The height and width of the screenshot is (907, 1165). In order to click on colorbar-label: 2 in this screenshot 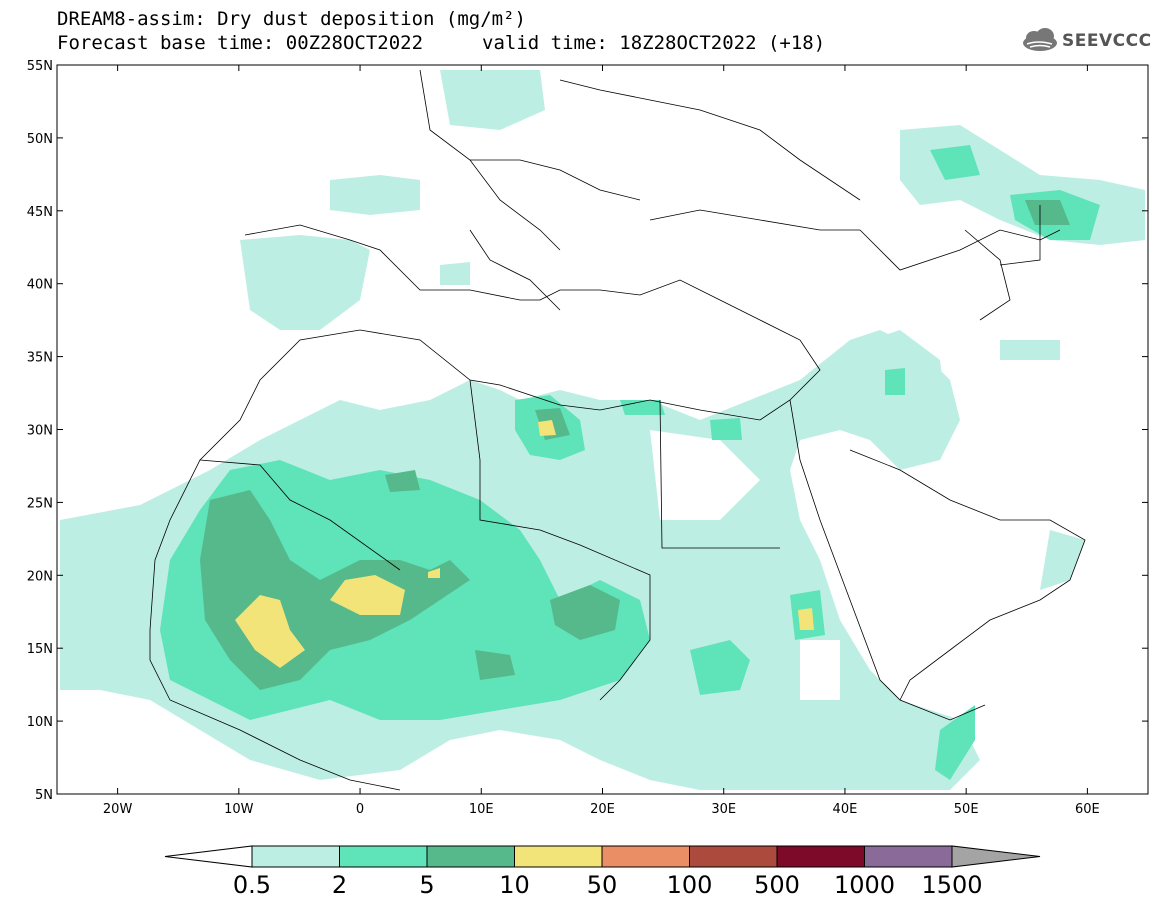, I will do `click(339, 885)`.